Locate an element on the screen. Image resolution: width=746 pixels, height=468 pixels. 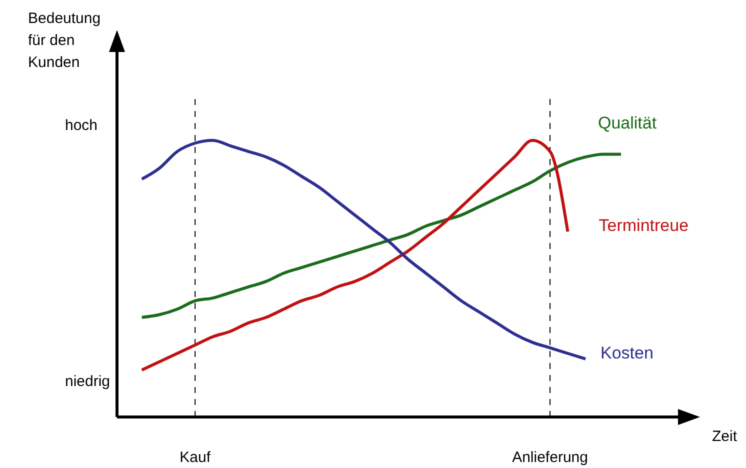
x-tick-label: Kauf is located at coordinates (196, 457).